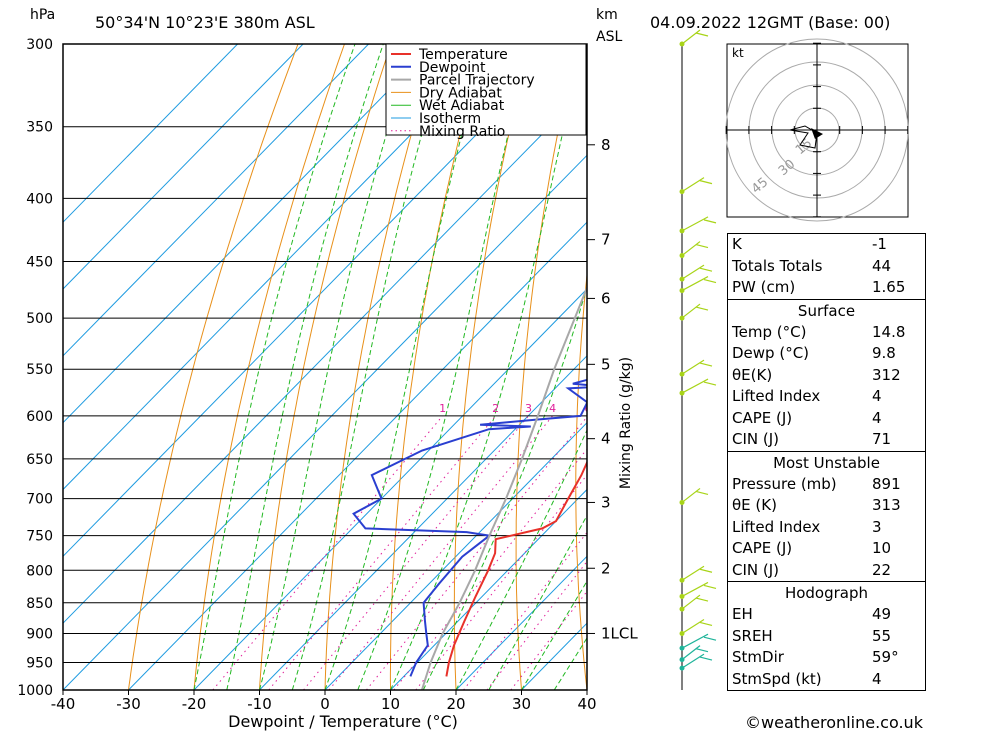 The width and height of the screenshot is (1000, 733). Describe the element at coordinates (39, 45) in the screenshot. I see `pressure-tick-label: 300` at that location.